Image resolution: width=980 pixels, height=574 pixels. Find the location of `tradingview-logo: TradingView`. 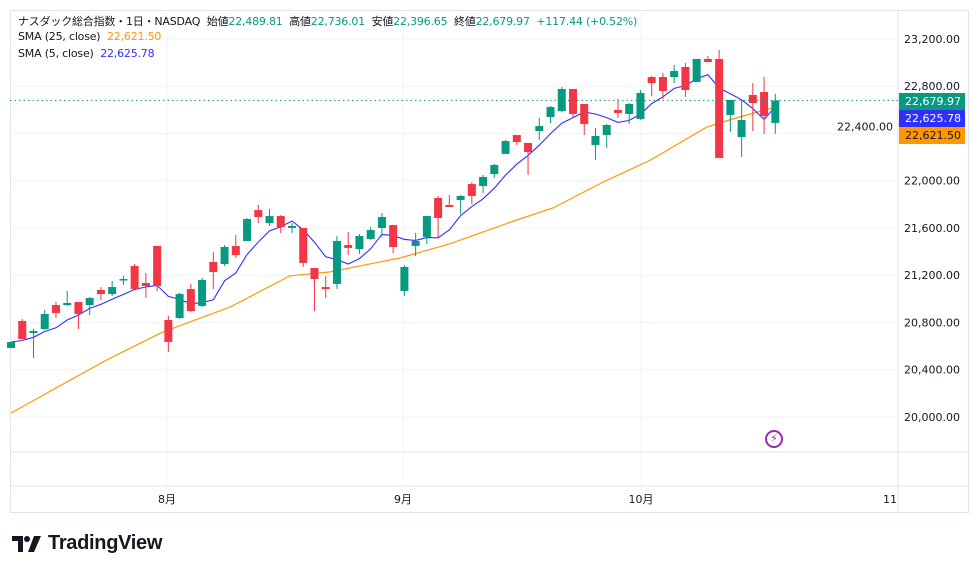

tradingview-logo: TradingView is located at coordinates (87, 543).